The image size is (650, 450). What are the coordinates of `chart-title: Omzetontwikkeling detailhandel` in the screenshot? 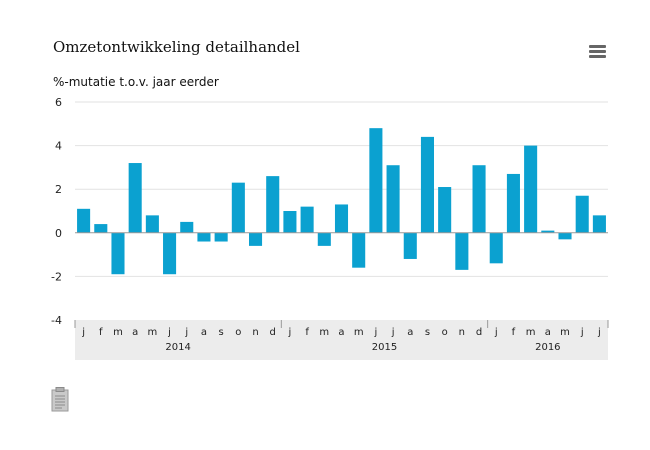 It's located at (176, 47).